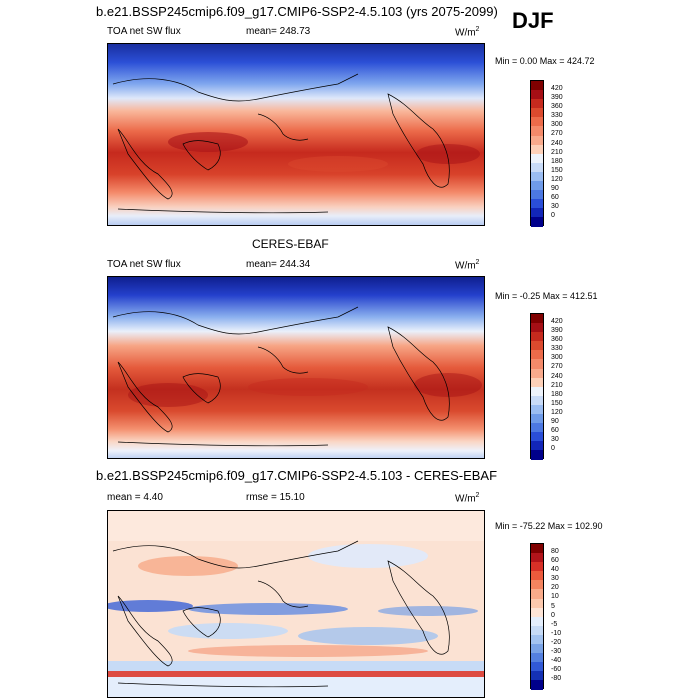 The height and width of the screenshot is (700, 700). I want to click on panel3-map, so click(296, 604).